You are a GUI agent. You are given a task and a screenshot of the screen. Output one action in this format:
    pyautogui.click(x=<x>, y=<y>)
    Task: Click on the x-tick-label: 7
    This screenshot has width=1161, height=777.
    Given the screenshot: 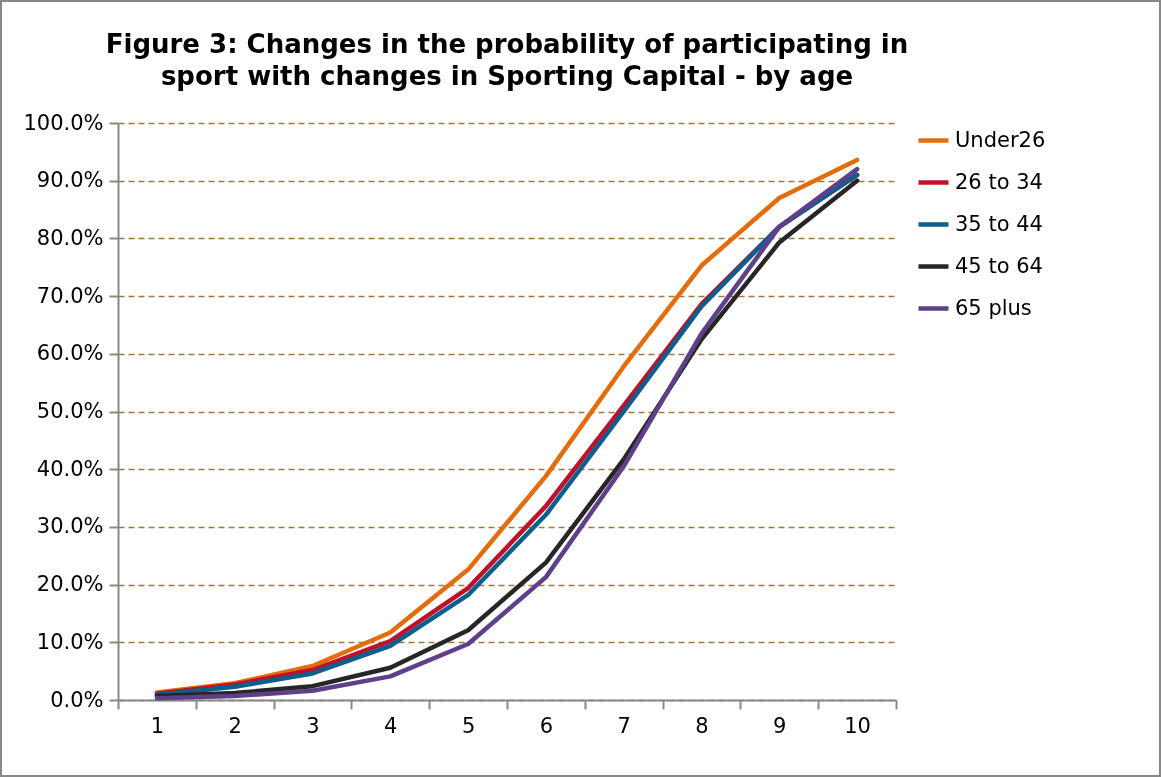 What is the action you would take?
    pyautogui.click(x=624, y=725)
    